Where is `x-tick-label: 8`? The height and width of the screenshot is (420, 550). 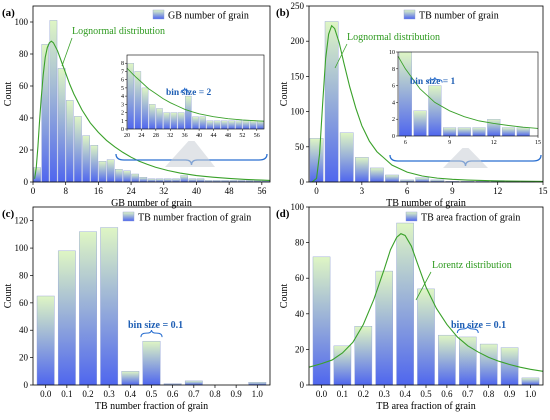 x-tick-label: 8 is located at coordinates (65, 191).